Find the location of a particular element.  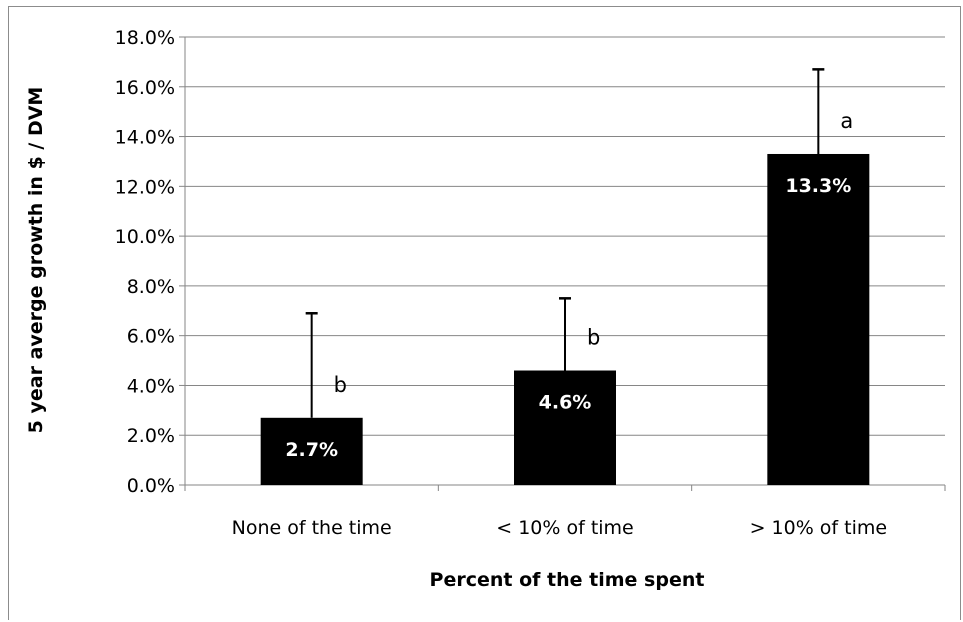

y-tick-label: 10.0% is located at coordinates (145, 237).